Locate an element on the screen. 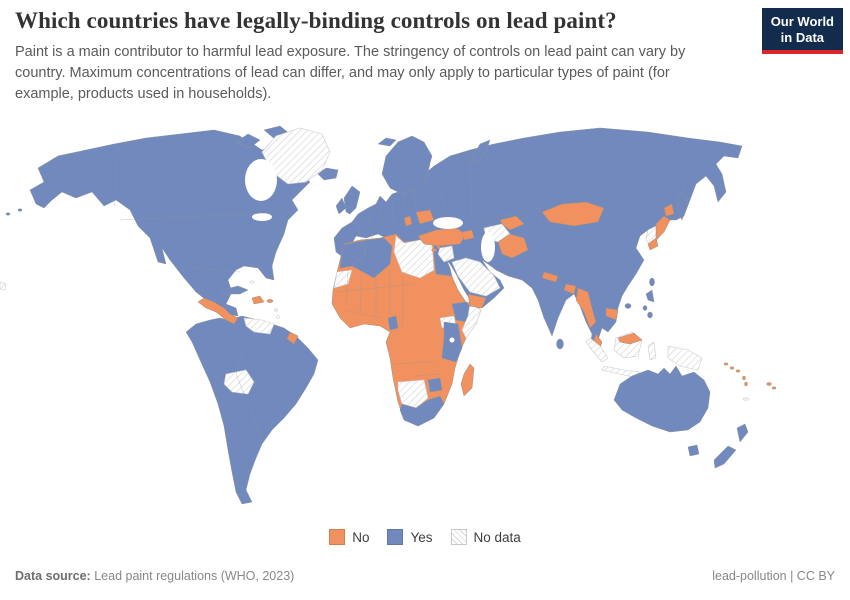  legend-item-no: No is located at coordinates (349, 537).